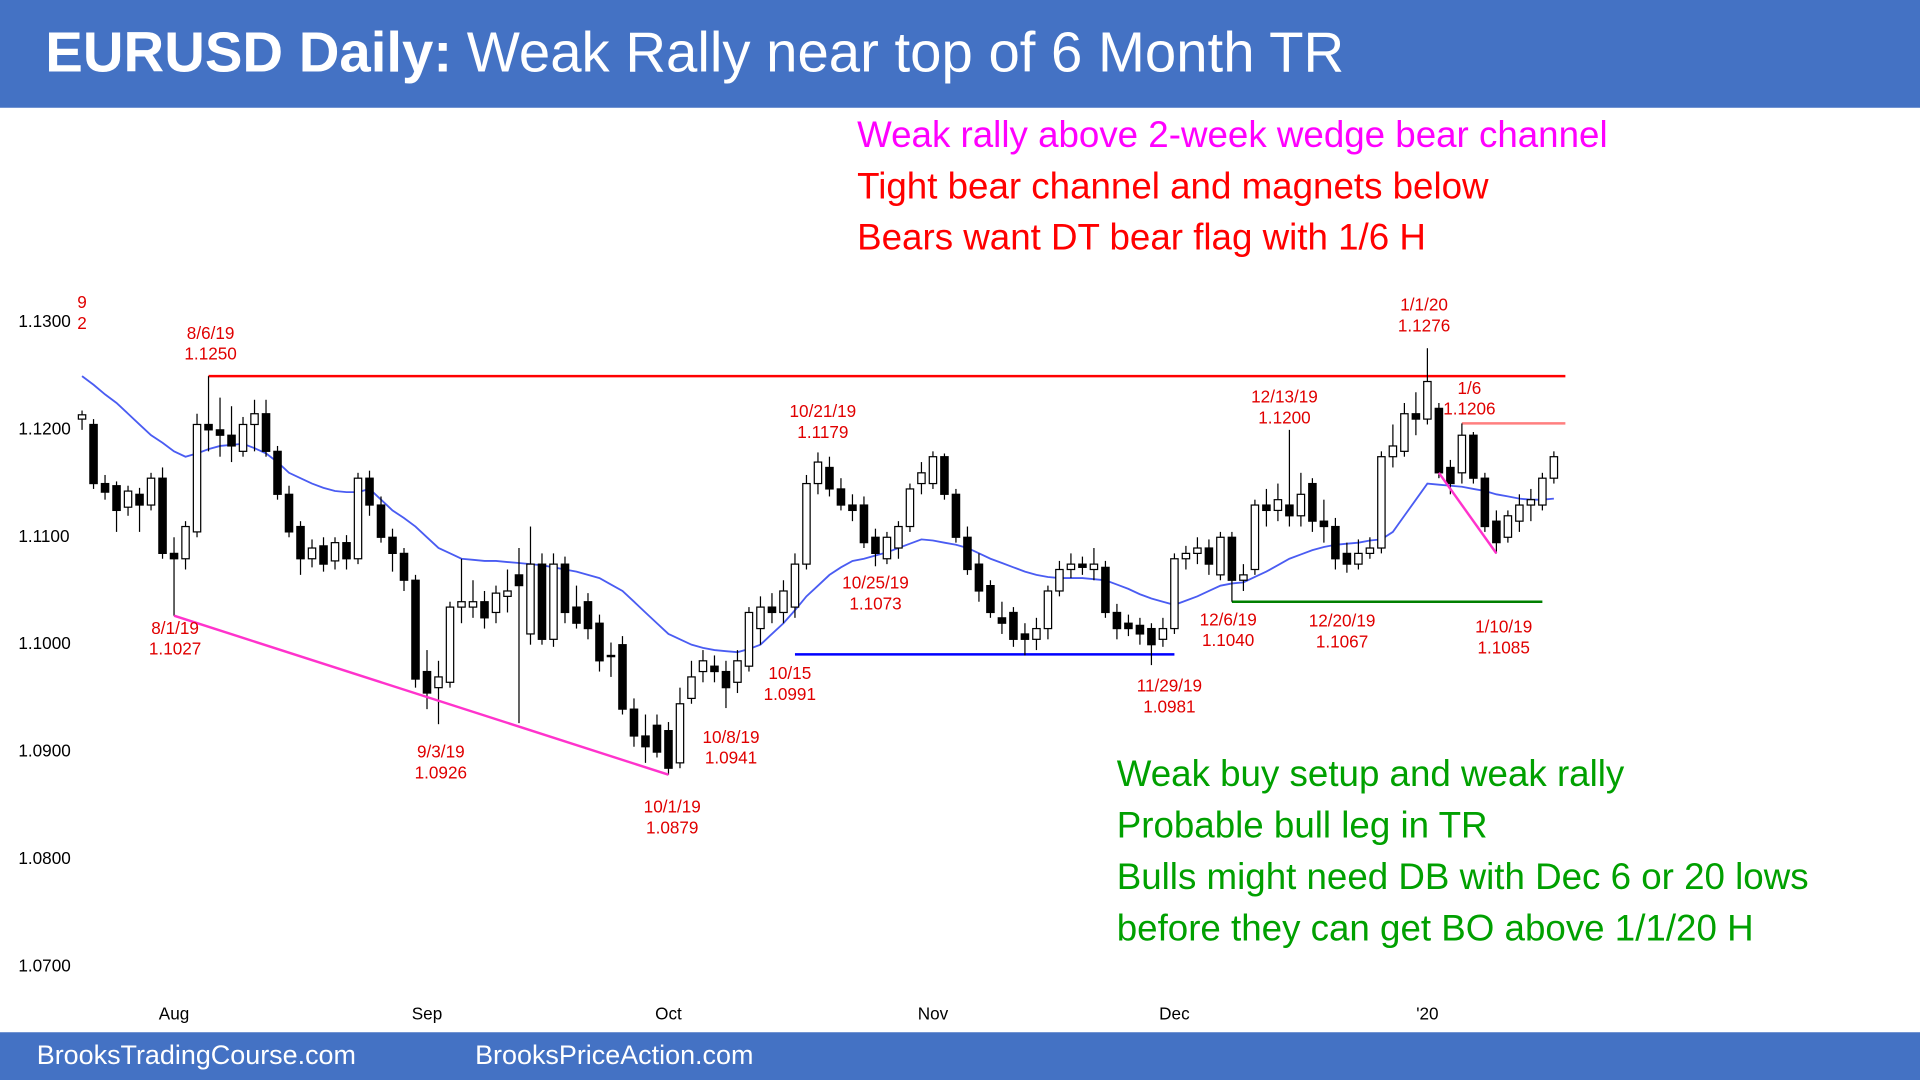  What do you see at coordinates (1467, 513) in the screenshot?
I see `trend-line` at bounding box center [1467, 513].